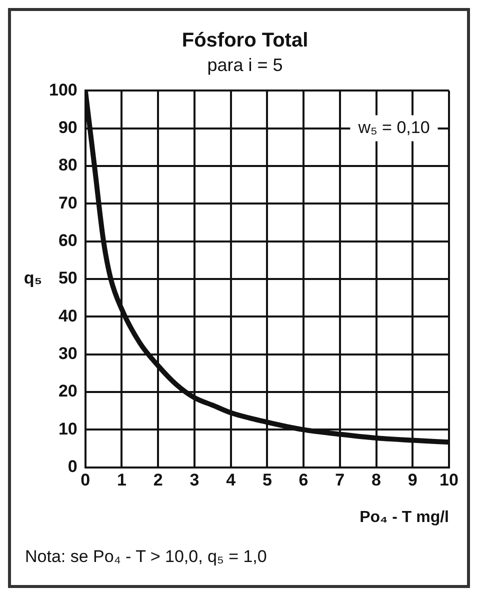 Image resolution: width=482 pixels, height=598 pixels. What do you see at coordinates (413, 480) in the screenshot?
I see `x-tick-label: 9` at bounding box center [413, 480].